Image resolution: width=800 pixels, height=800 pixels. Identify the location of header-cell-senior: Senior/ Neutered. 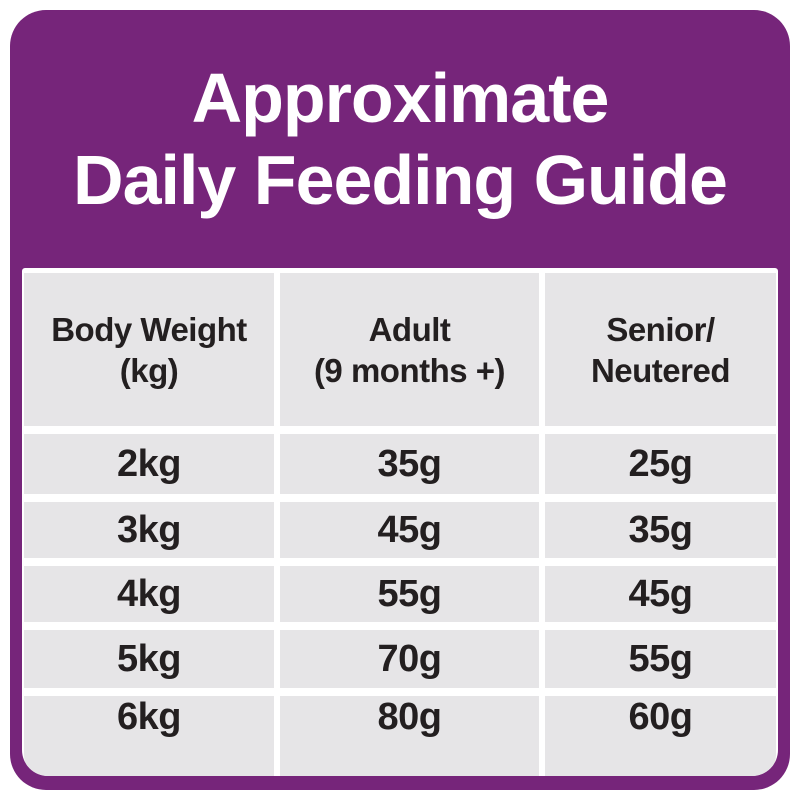
(660, 349).